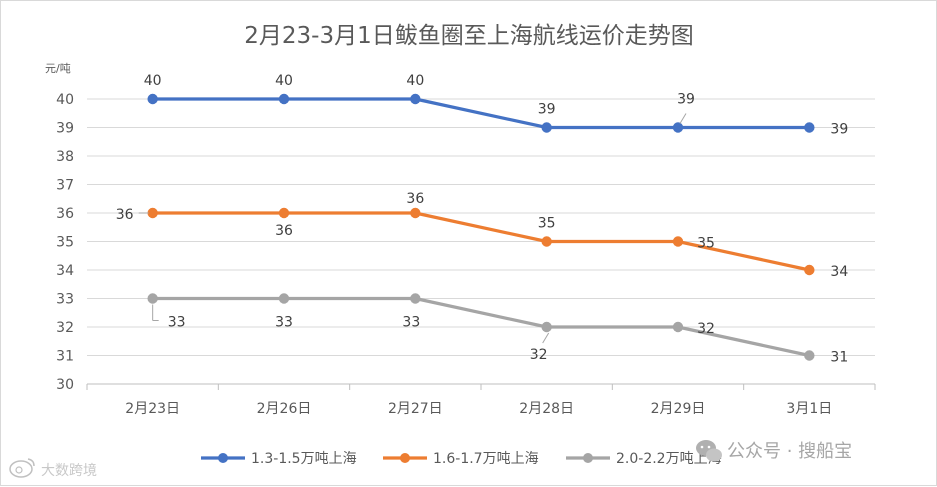 This screenshot has width=937, height=487. What do you see at coordinates (65, 271) in the screenshot?
I see `y-tick-label: 34` at bounding box center [65, 271].